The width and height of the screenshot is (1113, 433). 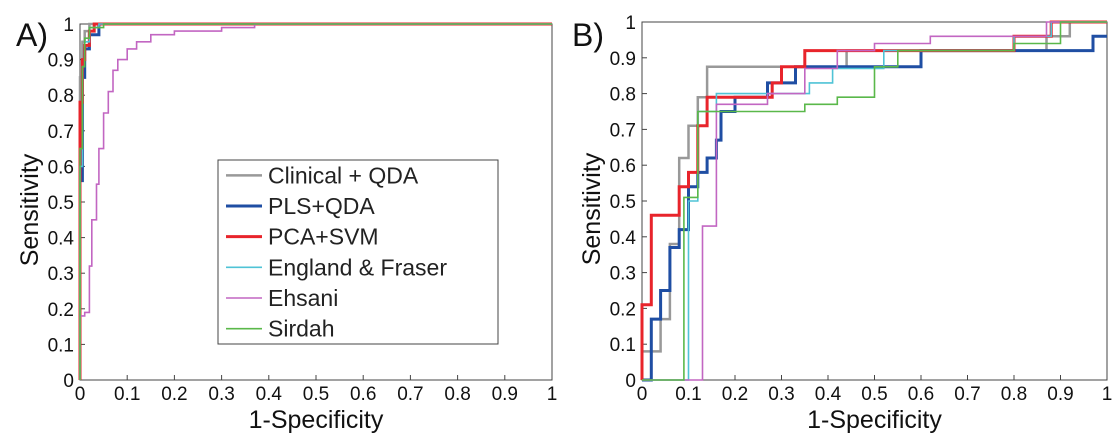 What do you see at coordinates (303, 298) in the screenshot?
I see `legend-entry: Ehsani` at bounding box center [303, 298].